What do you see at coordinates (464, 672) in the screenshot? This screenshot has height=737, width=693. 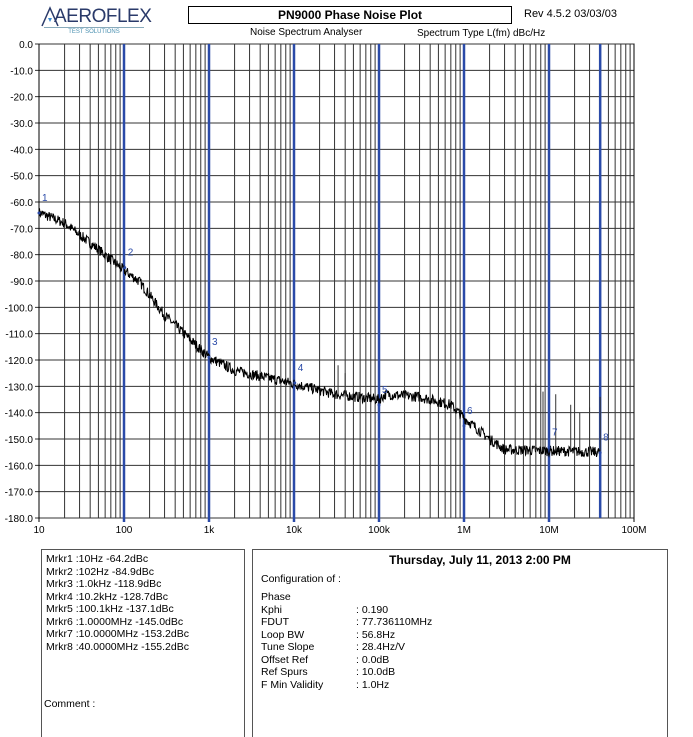 I see `config-row: Ref Spurs : 10.0dB` at bounding box center [464, 672].